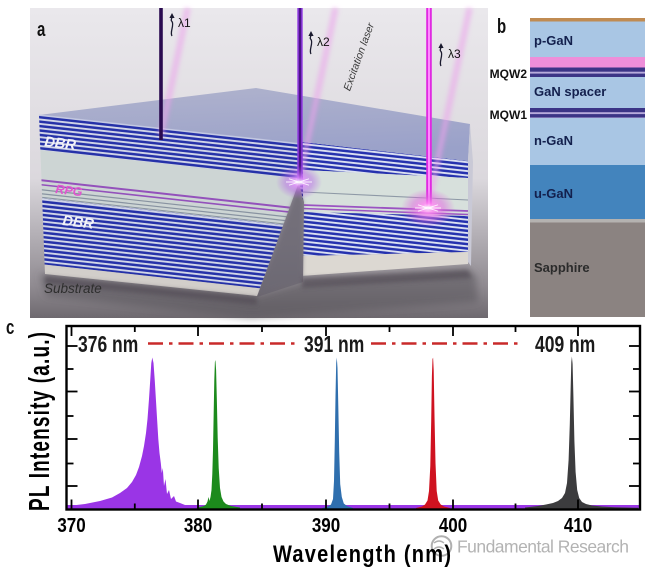 This screenshot has height=573, width=650. Describe the element at coordinates (570, 91) in the screenshot. I see `svg-text: GaN spacer` at that location.